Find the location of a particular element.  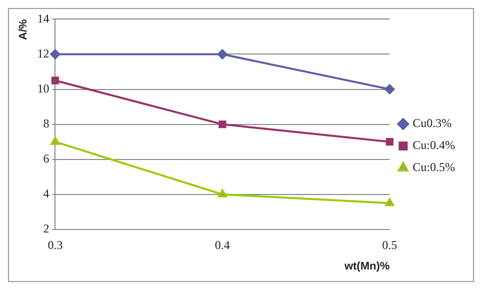

y-tick-label: 8 is located at coordinates (46, 123).